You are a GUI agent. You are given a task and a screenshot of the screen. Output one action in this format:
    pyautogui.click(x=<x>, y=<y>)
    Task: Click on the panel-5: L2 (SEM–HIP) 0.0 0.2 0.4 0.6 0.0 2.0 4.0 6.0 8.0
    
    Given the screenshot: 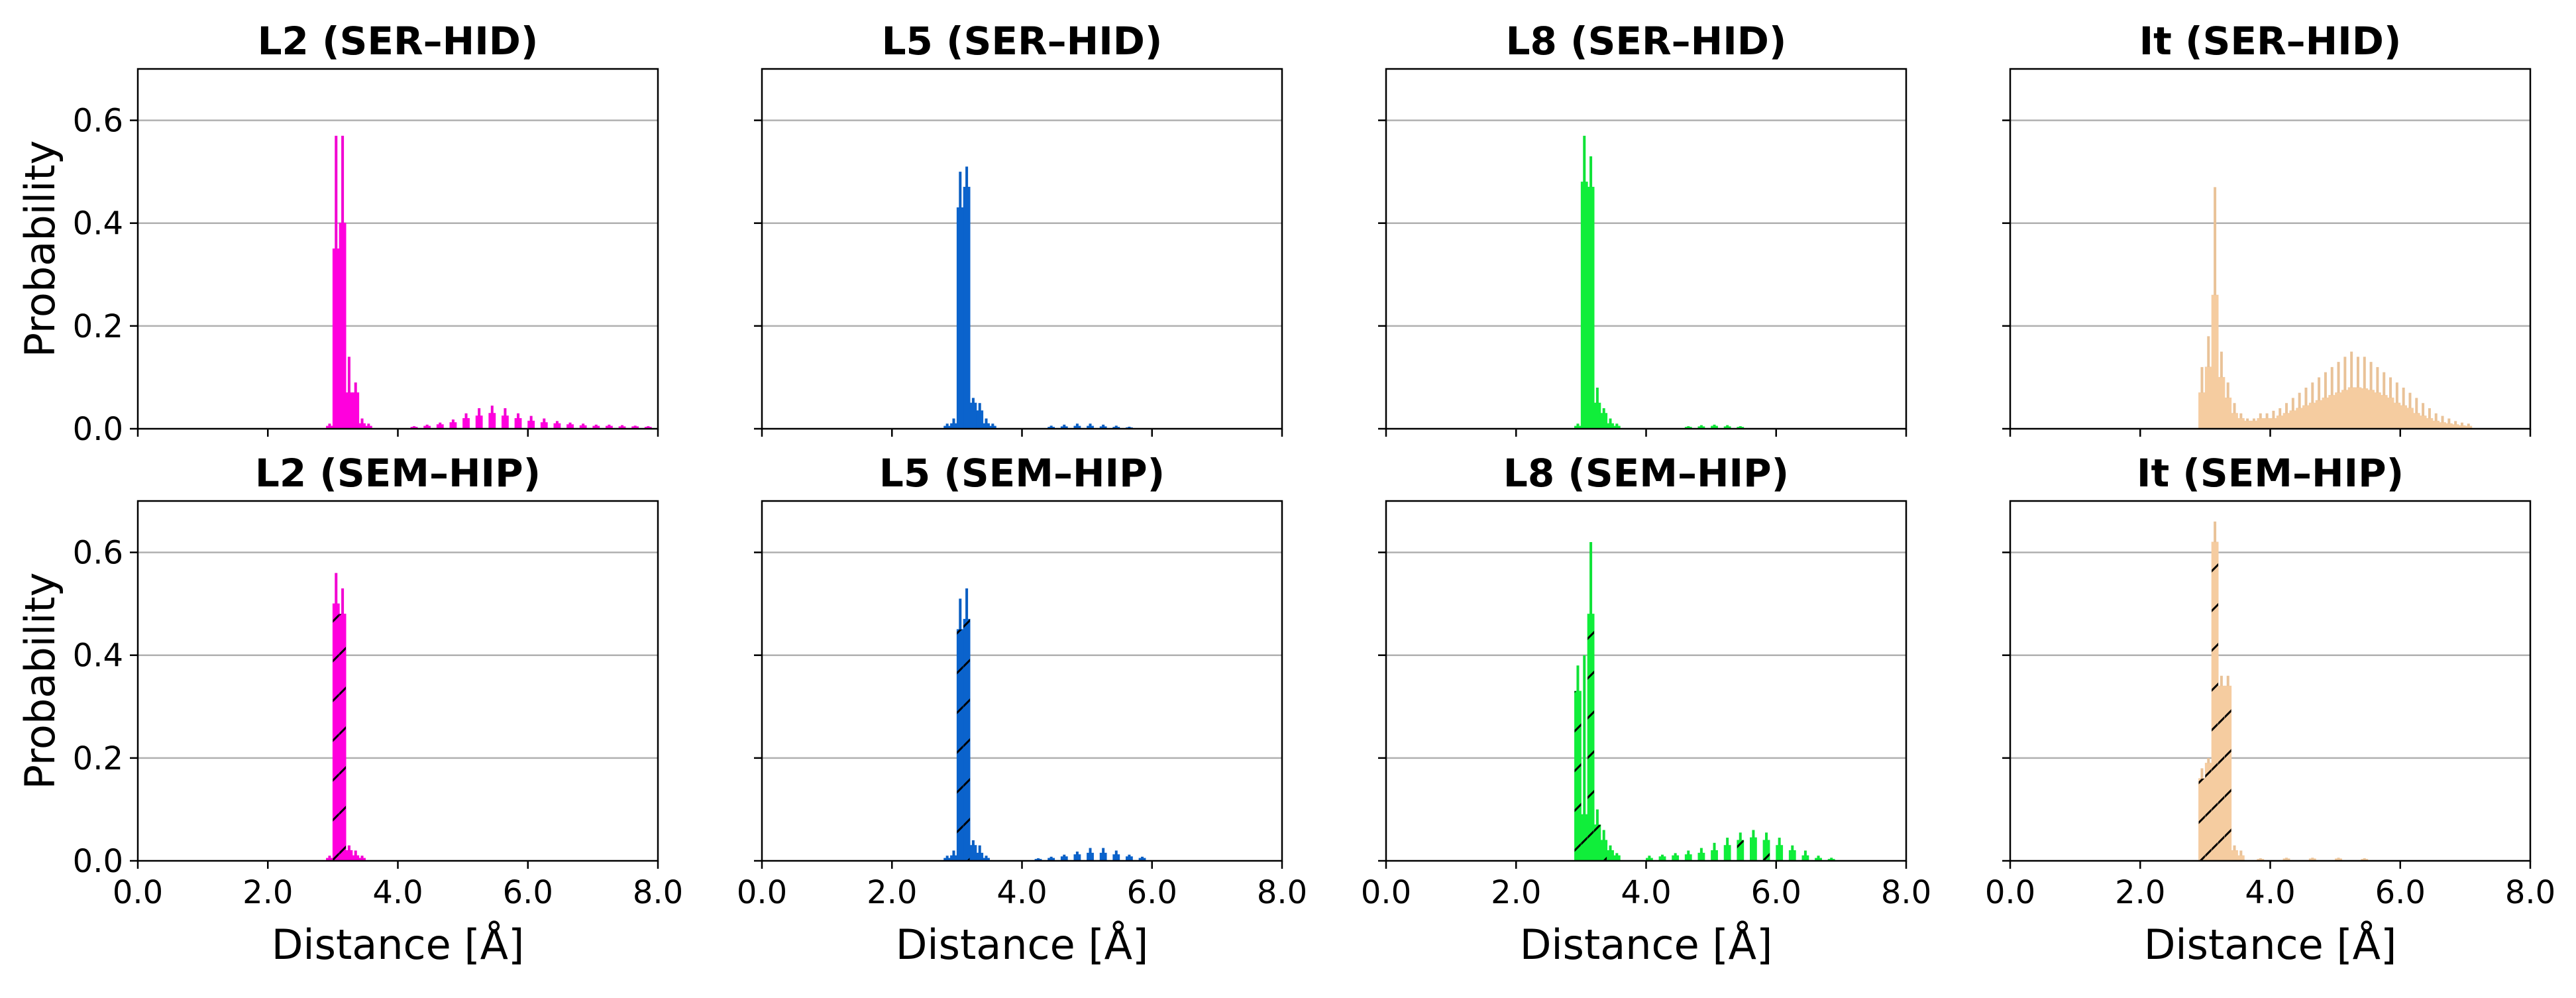 What is the action you would take?
    pyautogui.click(x=378, y=681)
    